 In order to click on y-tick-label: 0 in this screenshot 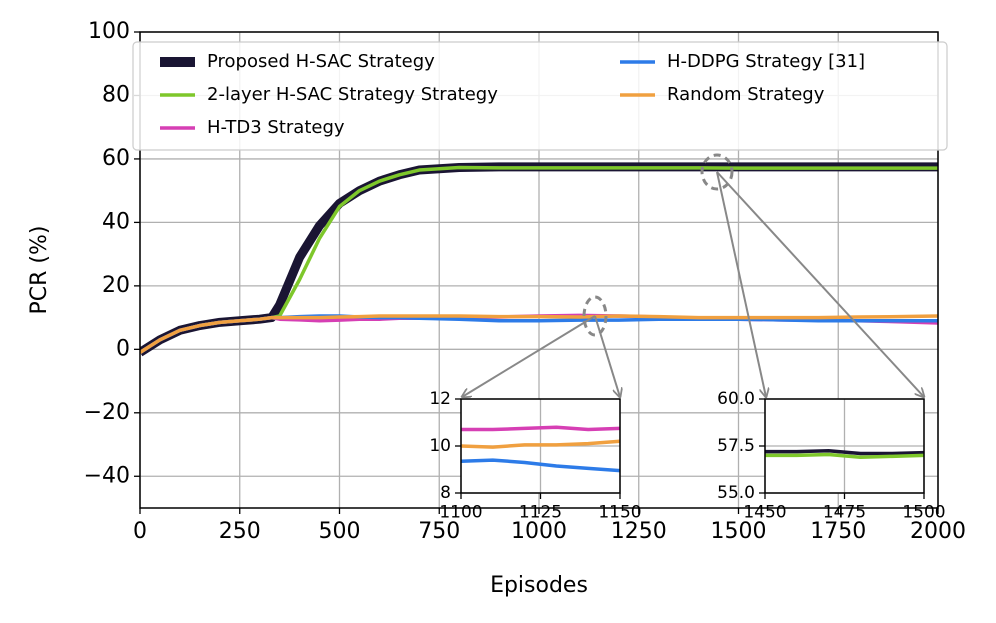, I will do `click(123, 348)`.